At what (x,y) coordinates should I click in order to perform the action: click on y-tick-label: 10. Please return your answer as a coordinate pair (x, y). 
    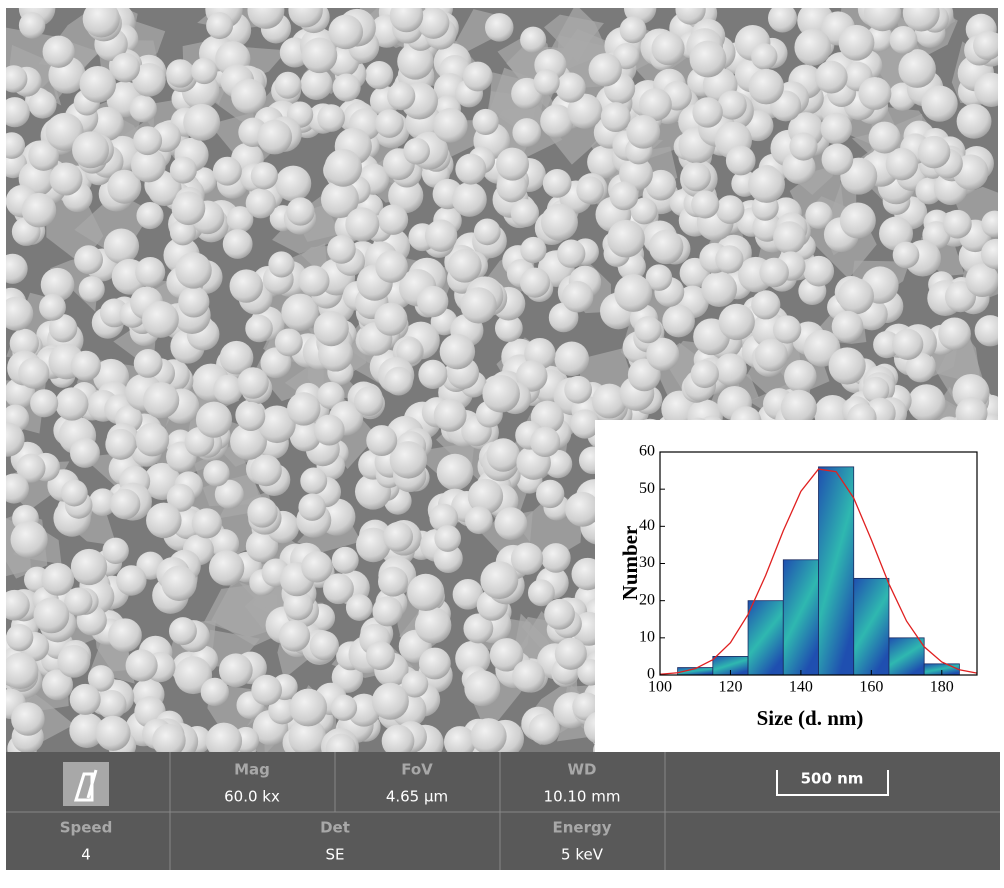
    Looking at the image, I should click on (647, 637).